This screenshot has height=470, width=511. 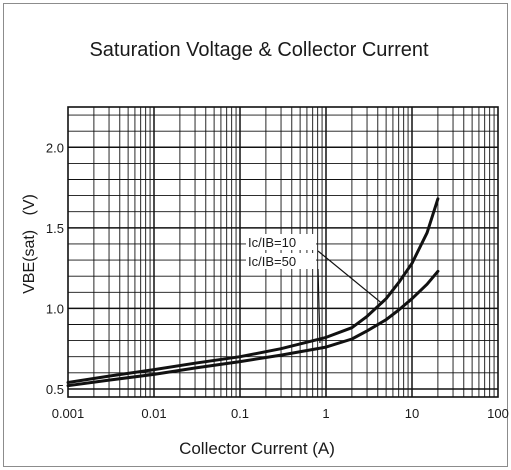 I want to click on annotation-ic-ib-50-bg, so click(x=281, y=261).